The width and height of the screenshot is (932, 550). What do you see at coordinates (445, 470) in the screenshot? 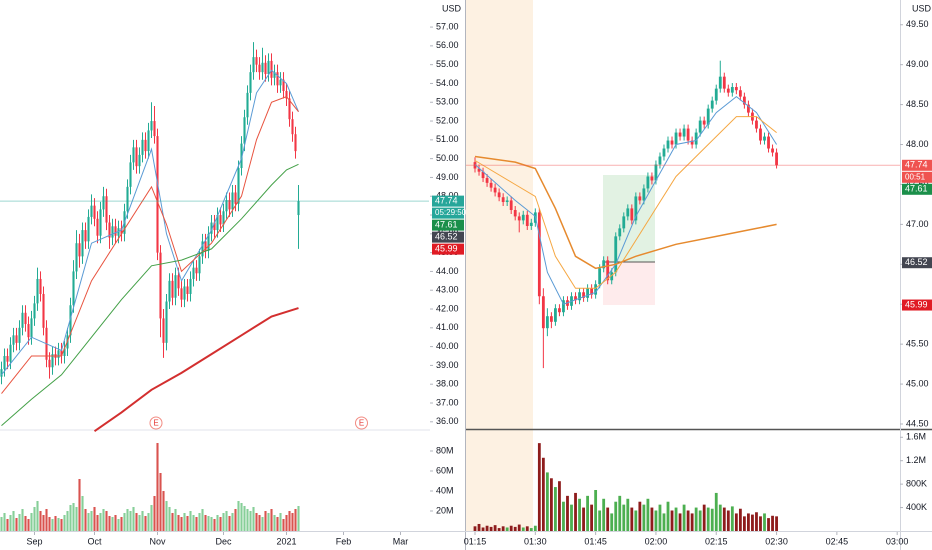
I see `volume-tick-label: 60M` at bounding box center [445, 470].